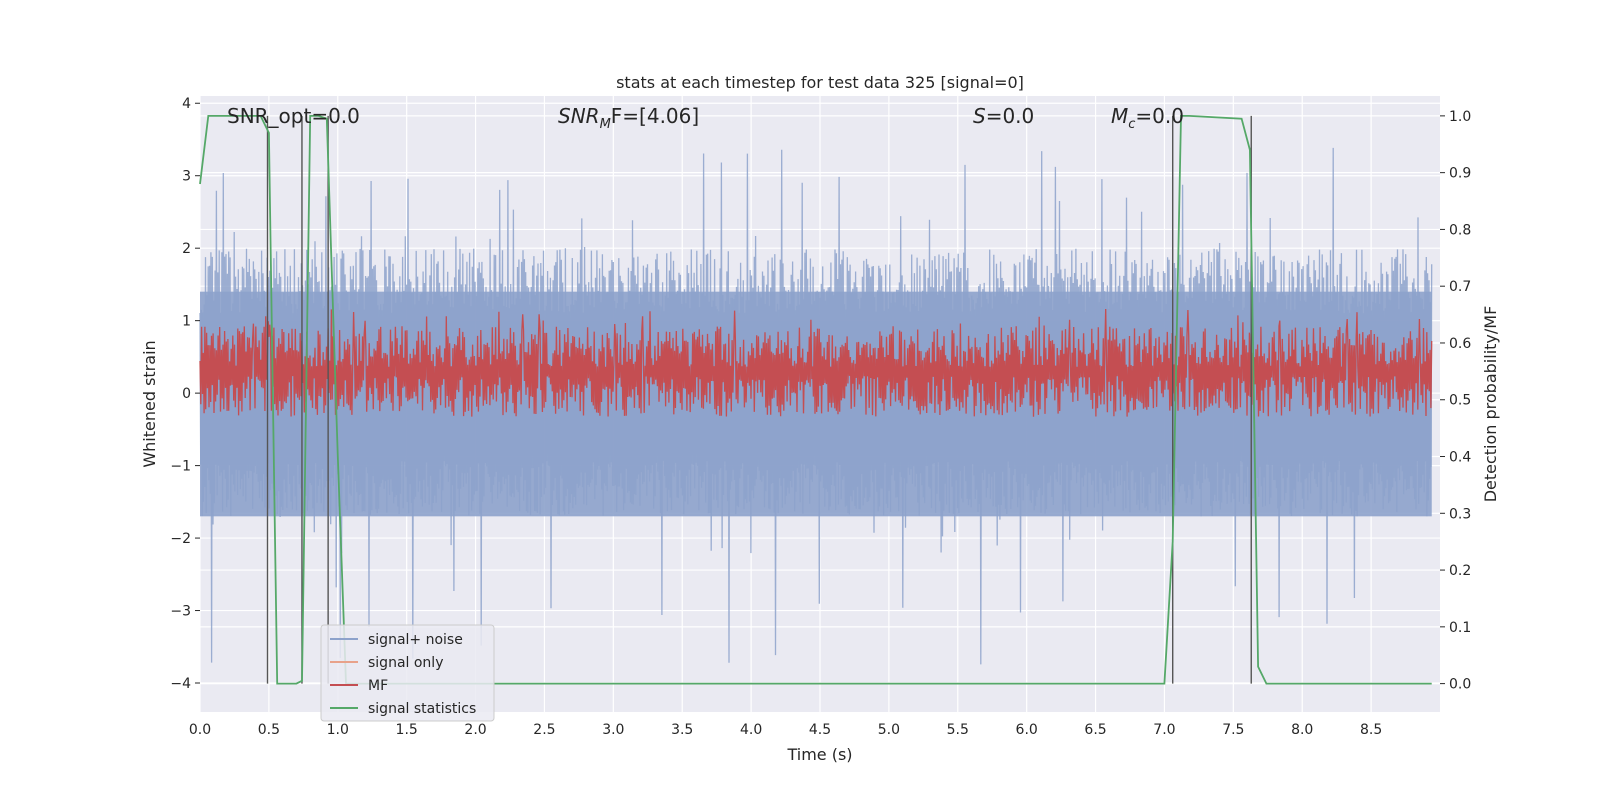 The image size is (1600, 800). What do you see at coordinates (979, 116) in the screenshot?
I see `annotation-s-main: S` at bounding box center [979, 116].